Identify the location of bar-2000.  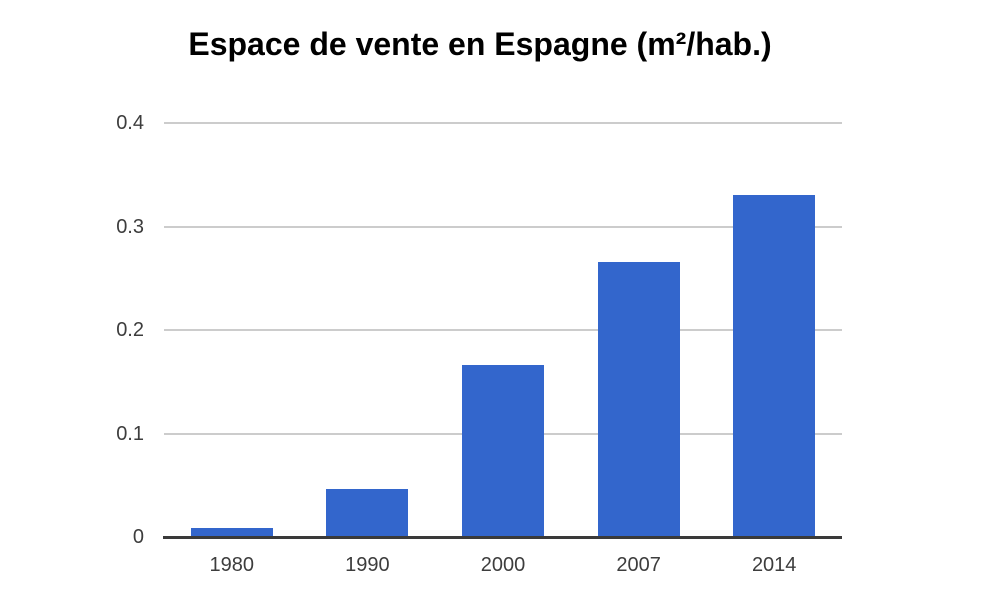
(503, 450).